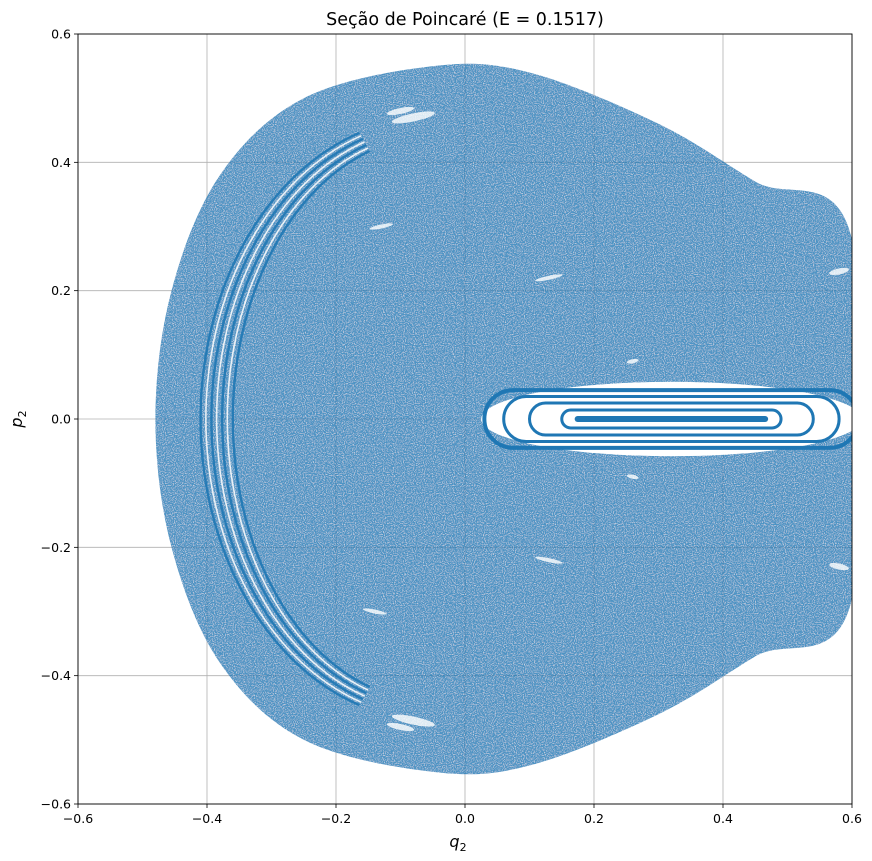 The image size is (872, 861). I want to click on x-tick-label: 0.0, so click(465, 818).